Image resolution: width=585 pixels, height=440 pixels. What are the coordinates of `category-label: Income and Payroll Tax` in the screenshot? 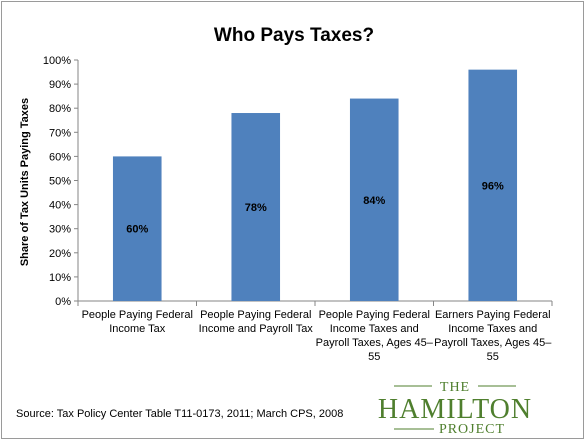 It's located at (256, 329).